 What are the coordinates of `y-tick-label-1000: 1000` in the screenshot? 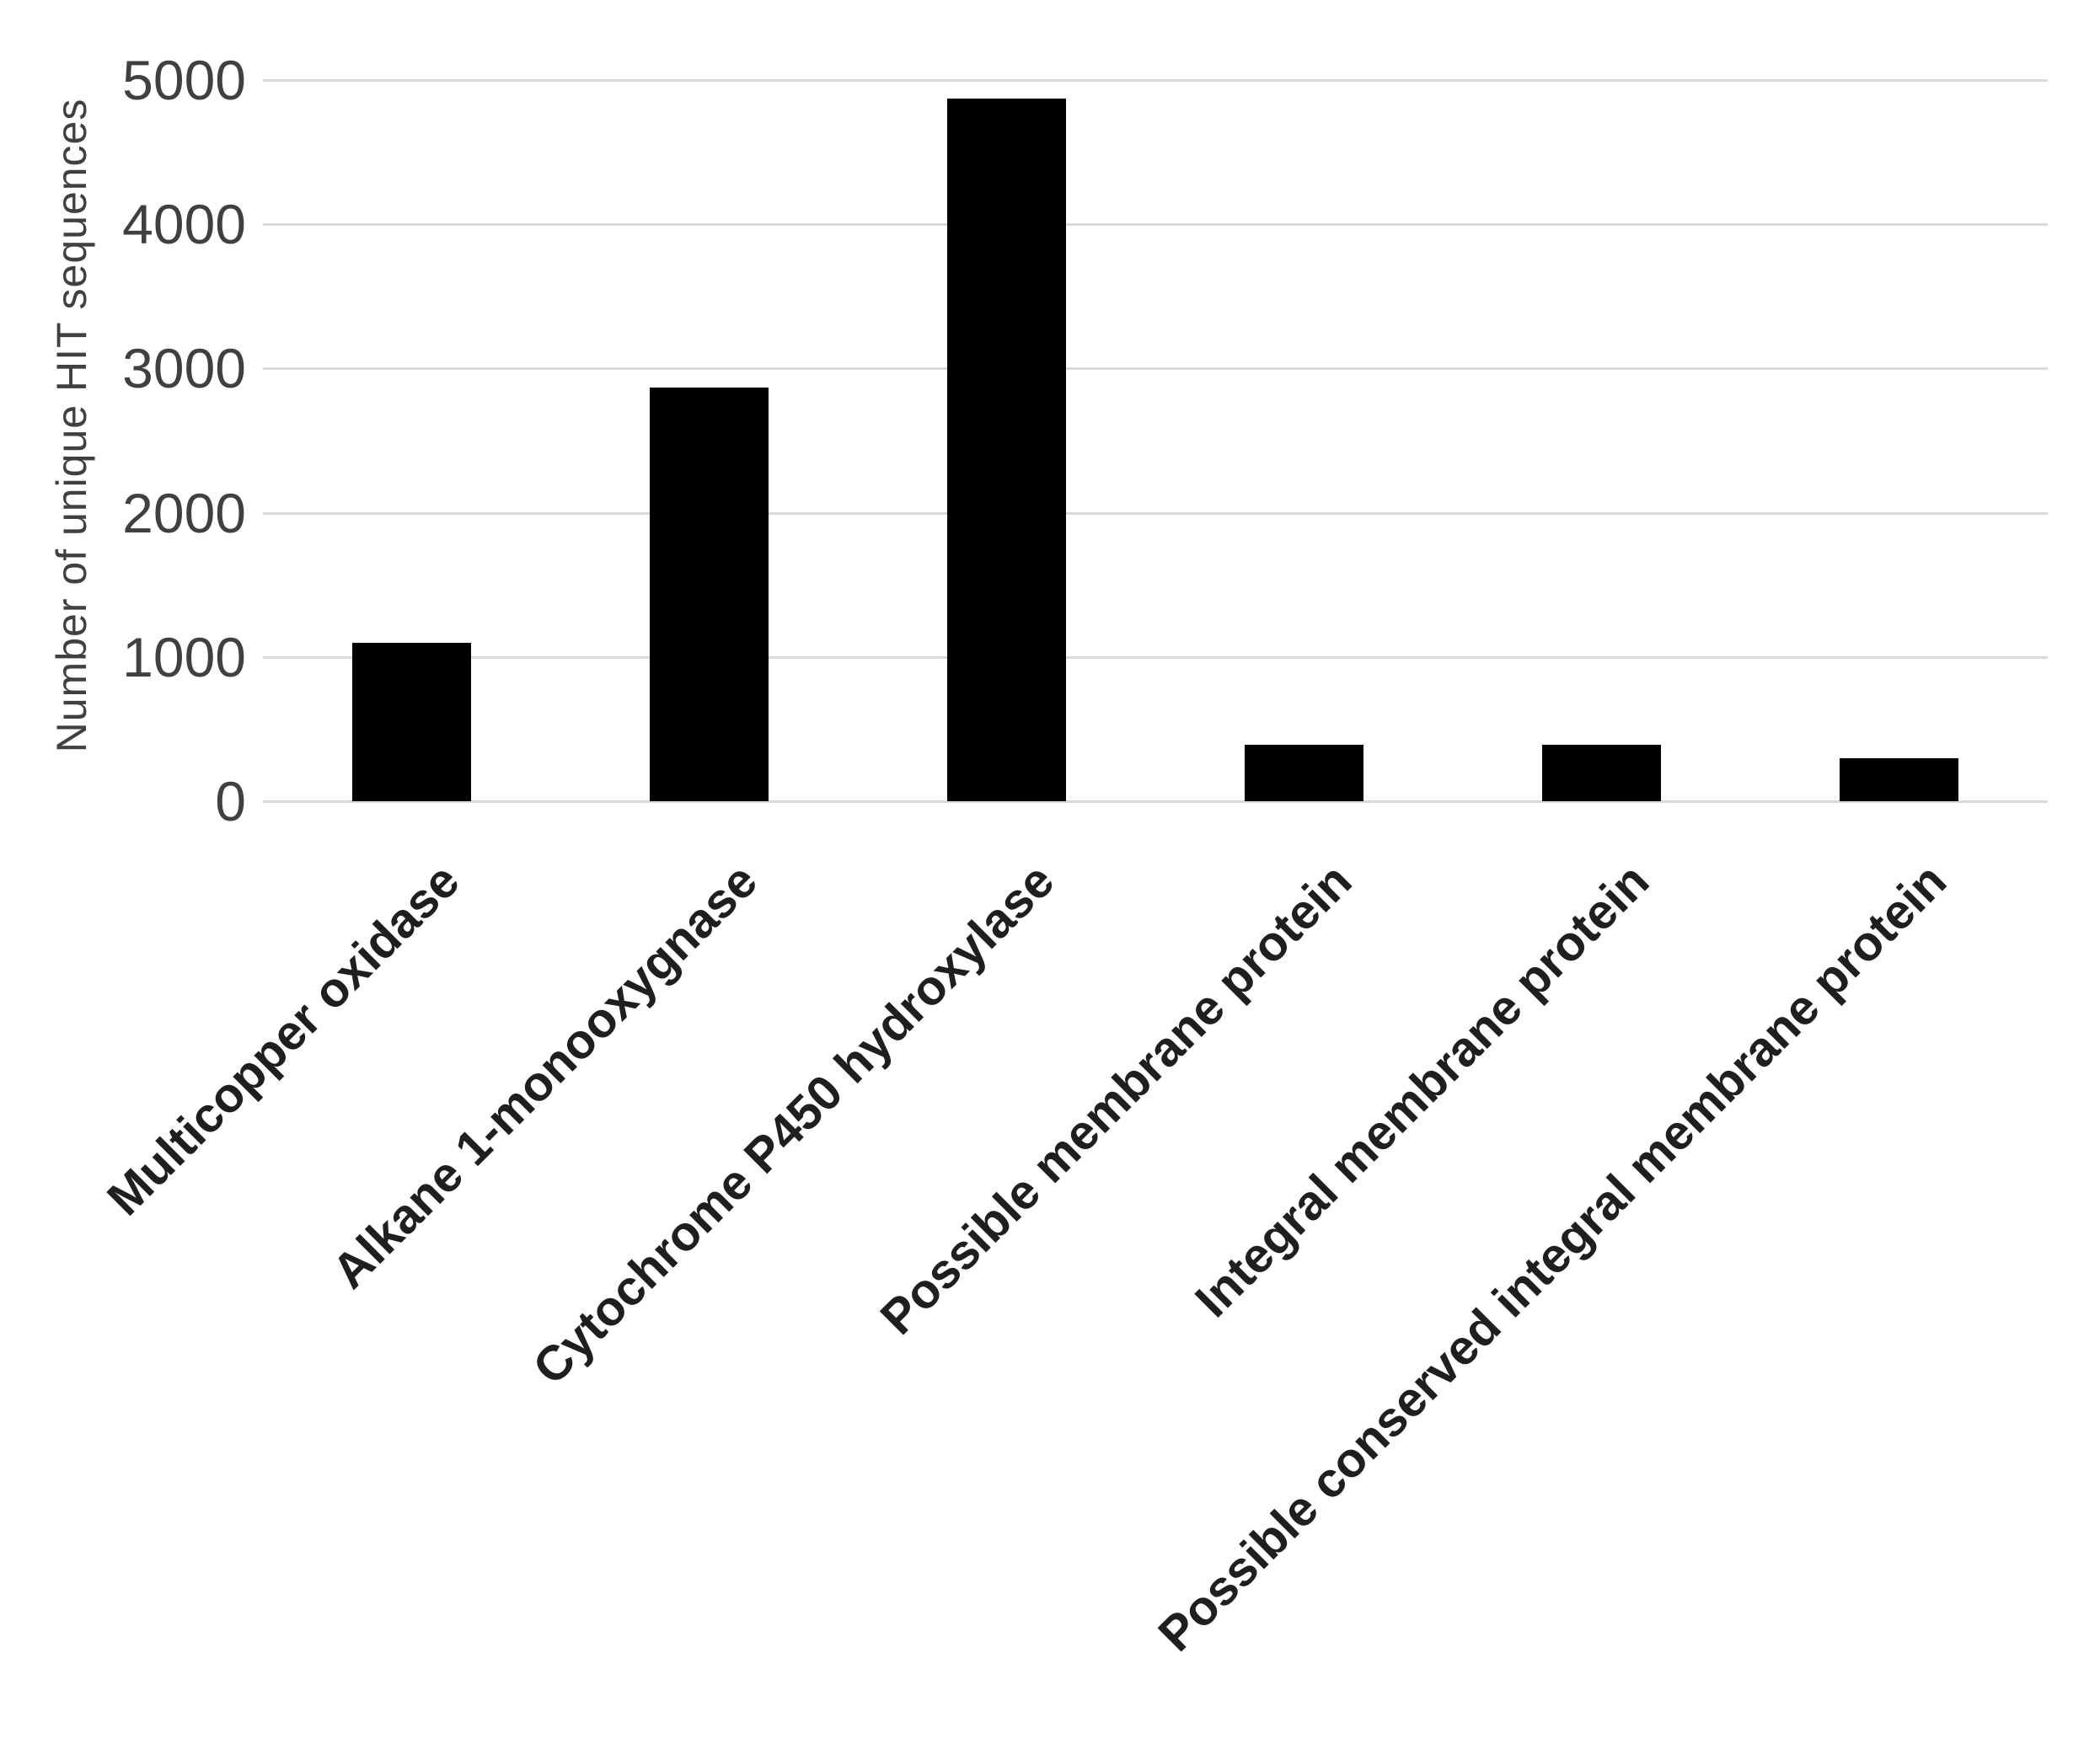 It's located at (184, 657).